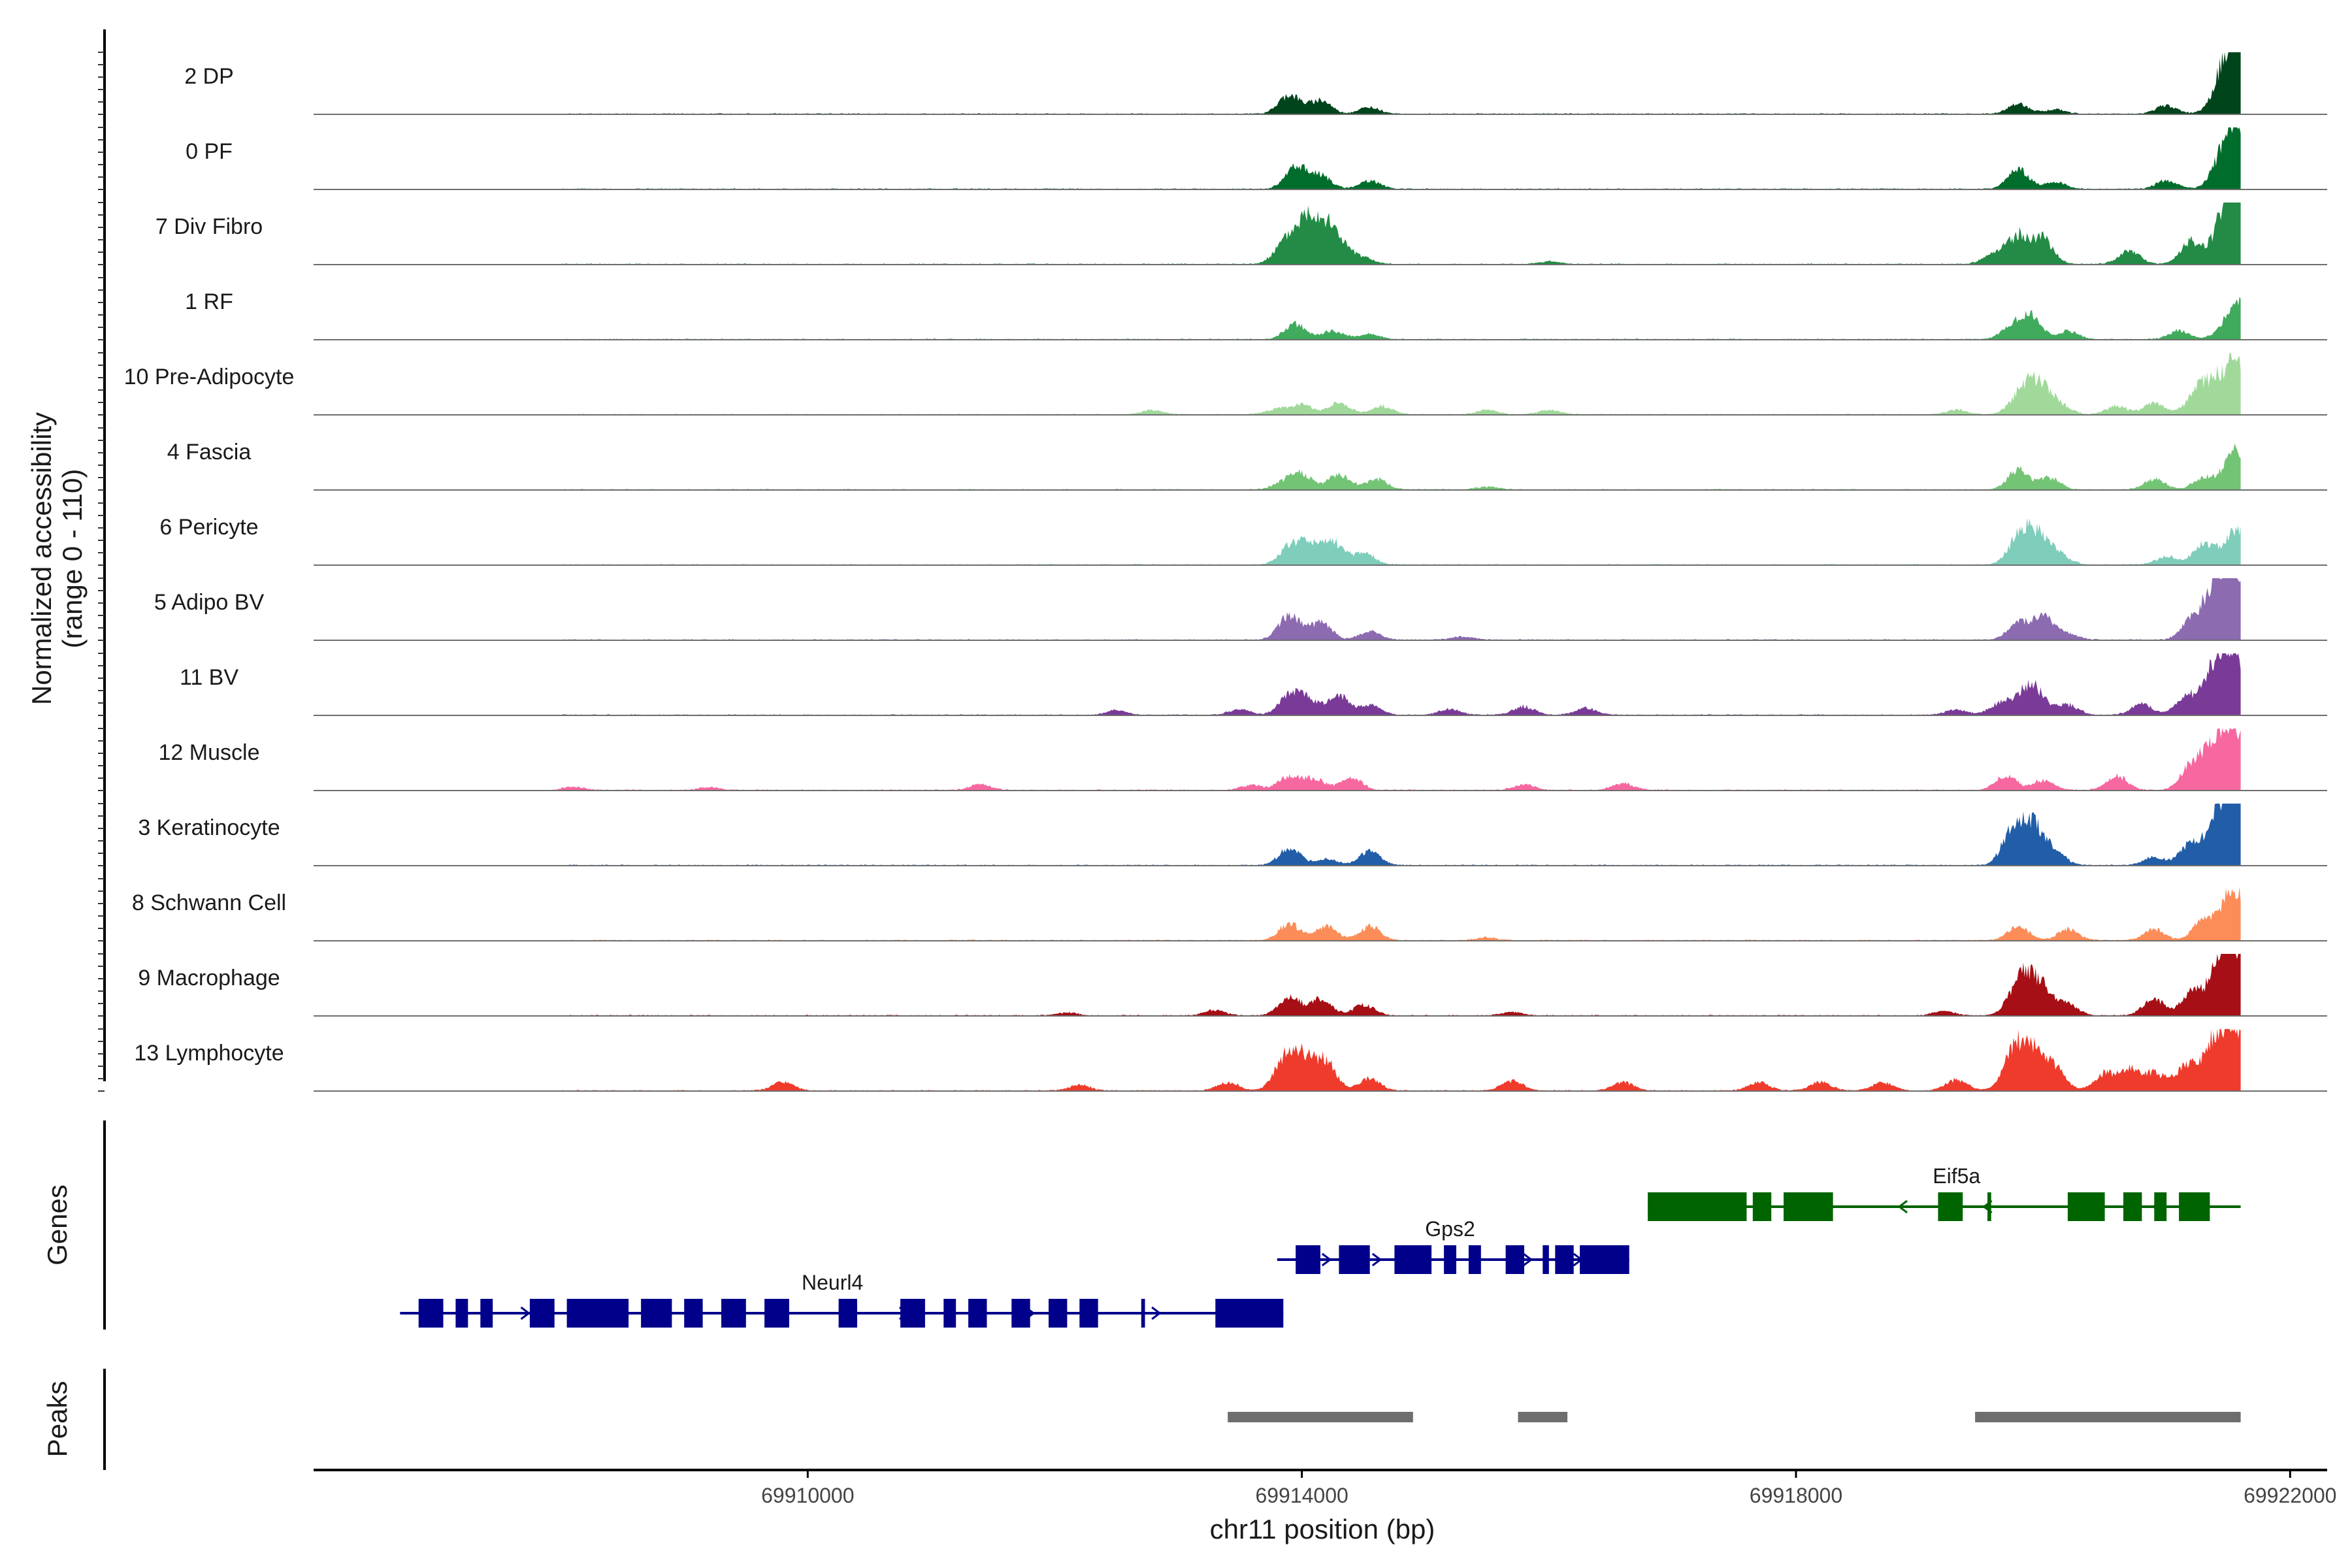  Describe the element at coordinates (72, 559) in the screenshot. I see `y-axis-title-line2: (range 0 - 110)` at that location.